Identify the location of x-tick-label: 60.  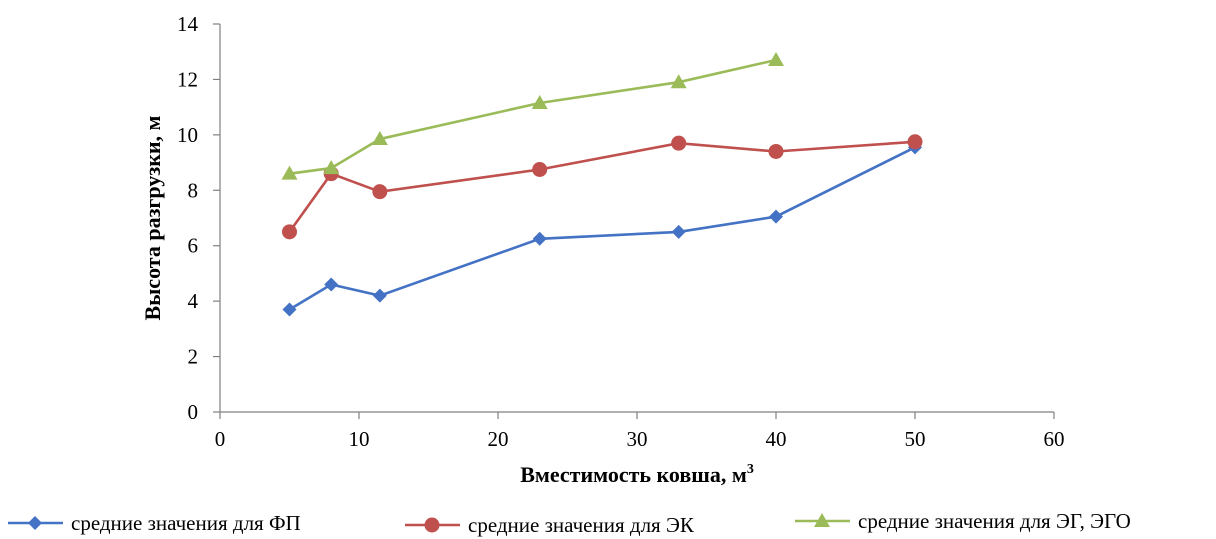
(1054, 439).